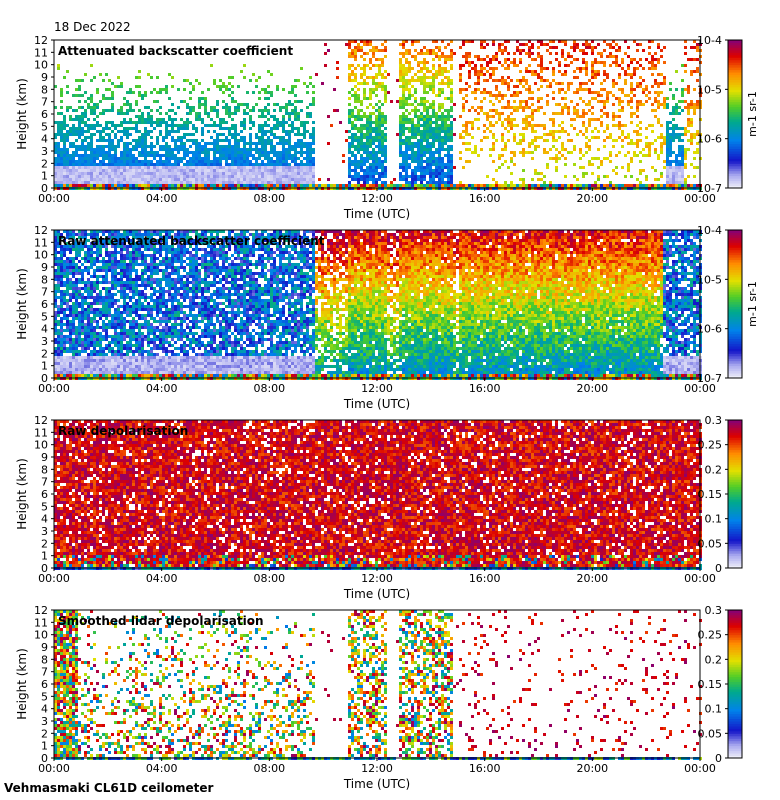  I want to click on colorbar-segment, so click(735, 108).